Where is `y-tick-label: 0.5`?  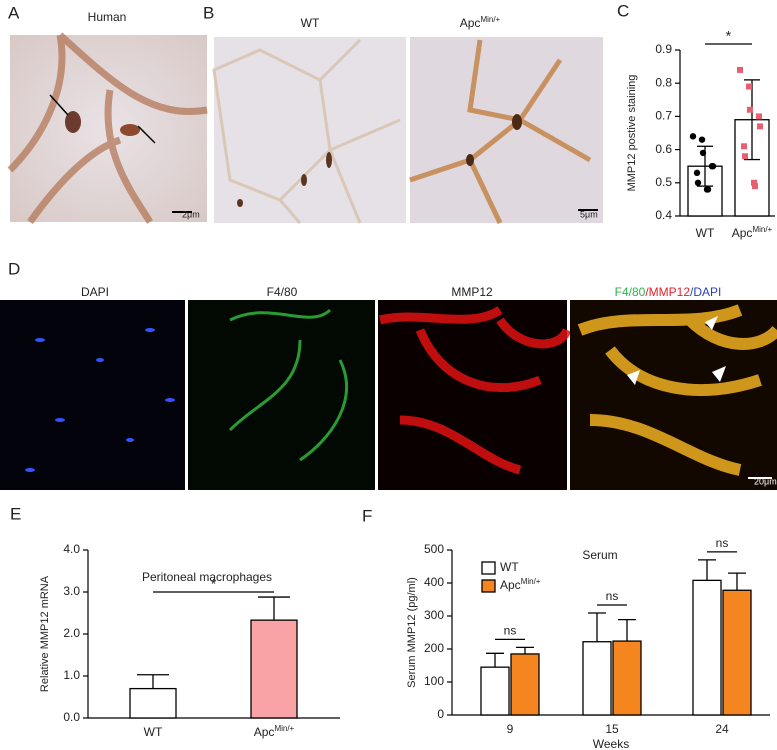
y-tick-label: 0.5 is located at coordinates (663, 182).